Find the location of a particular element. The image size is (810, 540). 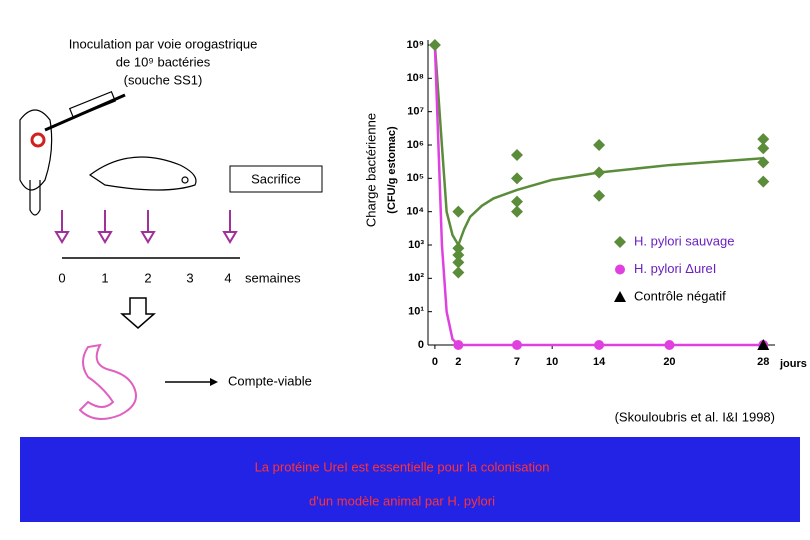

protocol-title: de 10⁹ bactéries is located at coordinates (163, 61).